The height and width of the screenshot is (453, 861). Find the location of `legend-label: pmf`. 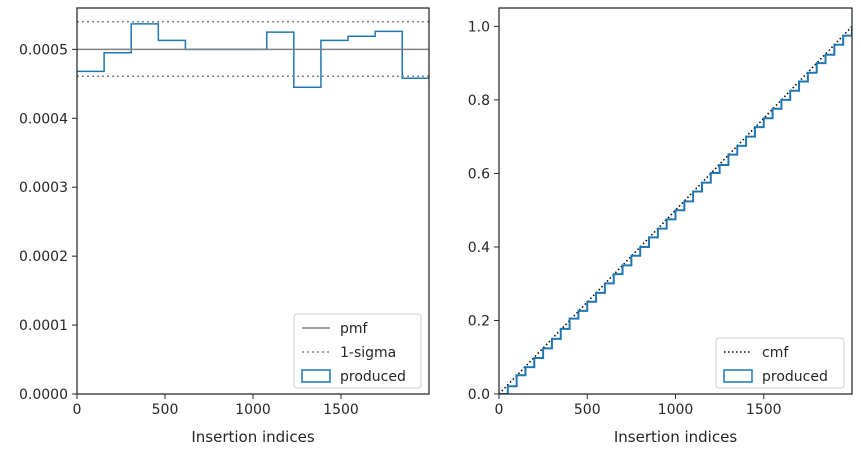

legend-label: pmf is located at coordinates (354, 329).